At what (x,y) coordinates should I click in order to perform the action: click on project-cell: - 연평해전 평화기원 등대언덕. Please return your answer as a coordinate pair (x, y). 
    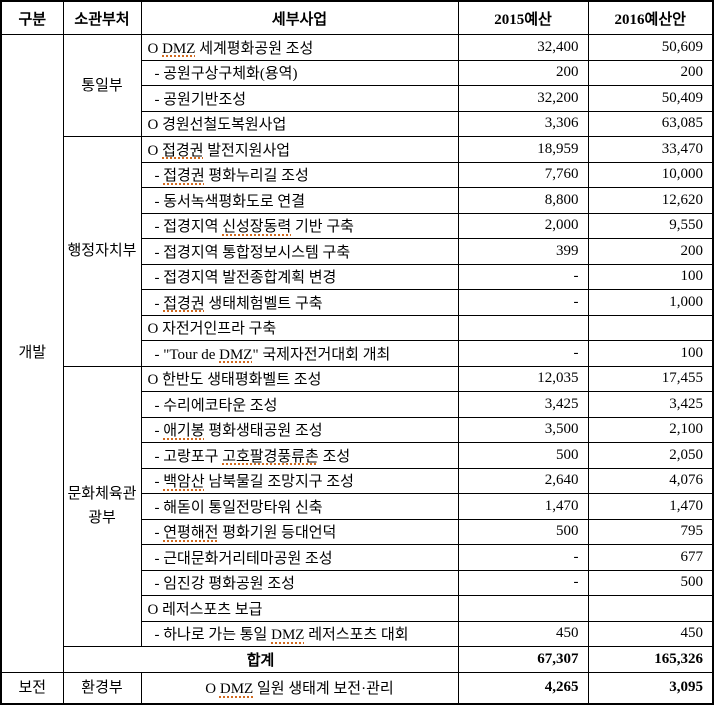
    Looking at the image, I should click on (299, 531).